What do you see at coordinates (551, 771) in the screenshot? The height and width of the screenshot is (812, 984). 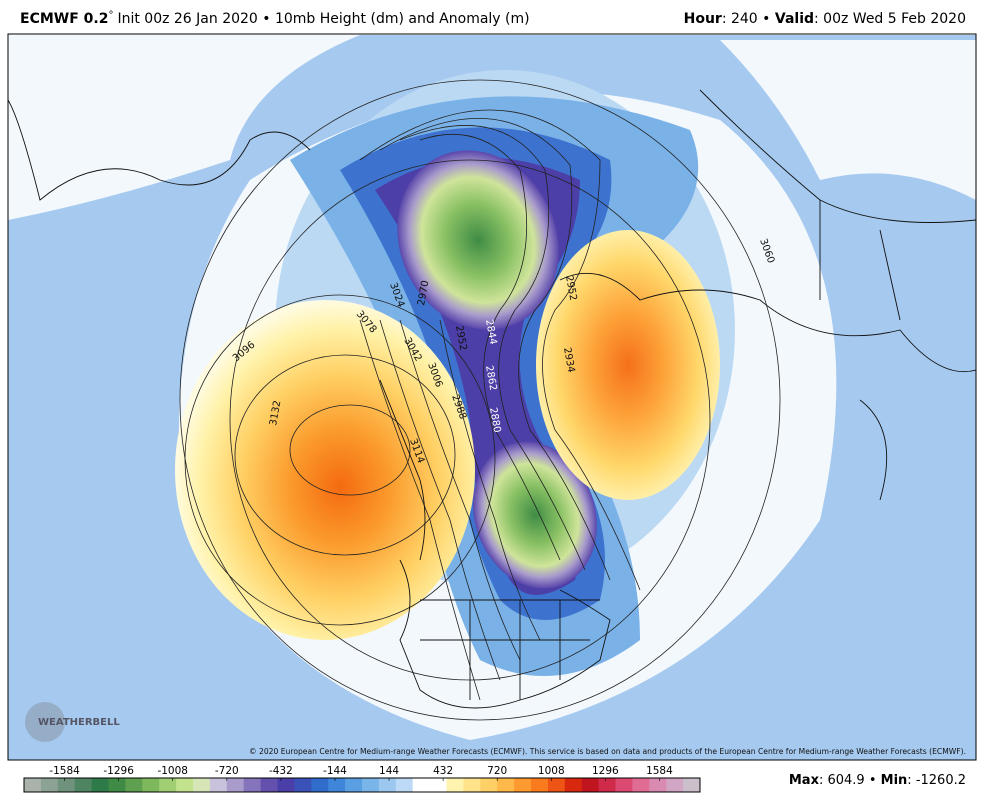 I see `colorbar-tick-label: 1008` at bounding box center [551, 771].